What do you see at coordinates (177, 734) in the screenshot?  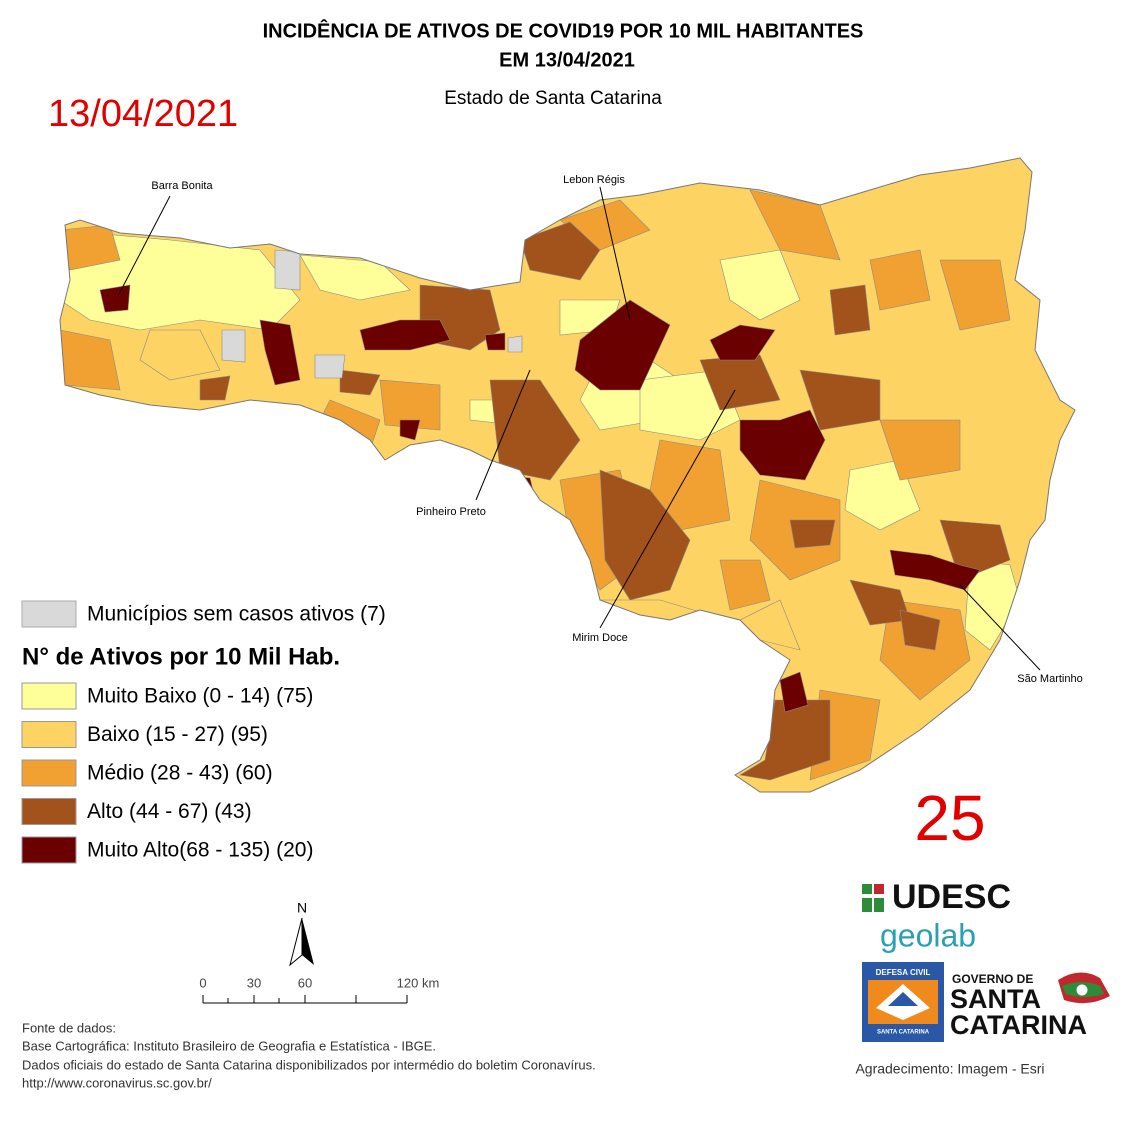 I see `legend-label: Baixo (15 - 27) (95)` at bounding box center [177, 734].